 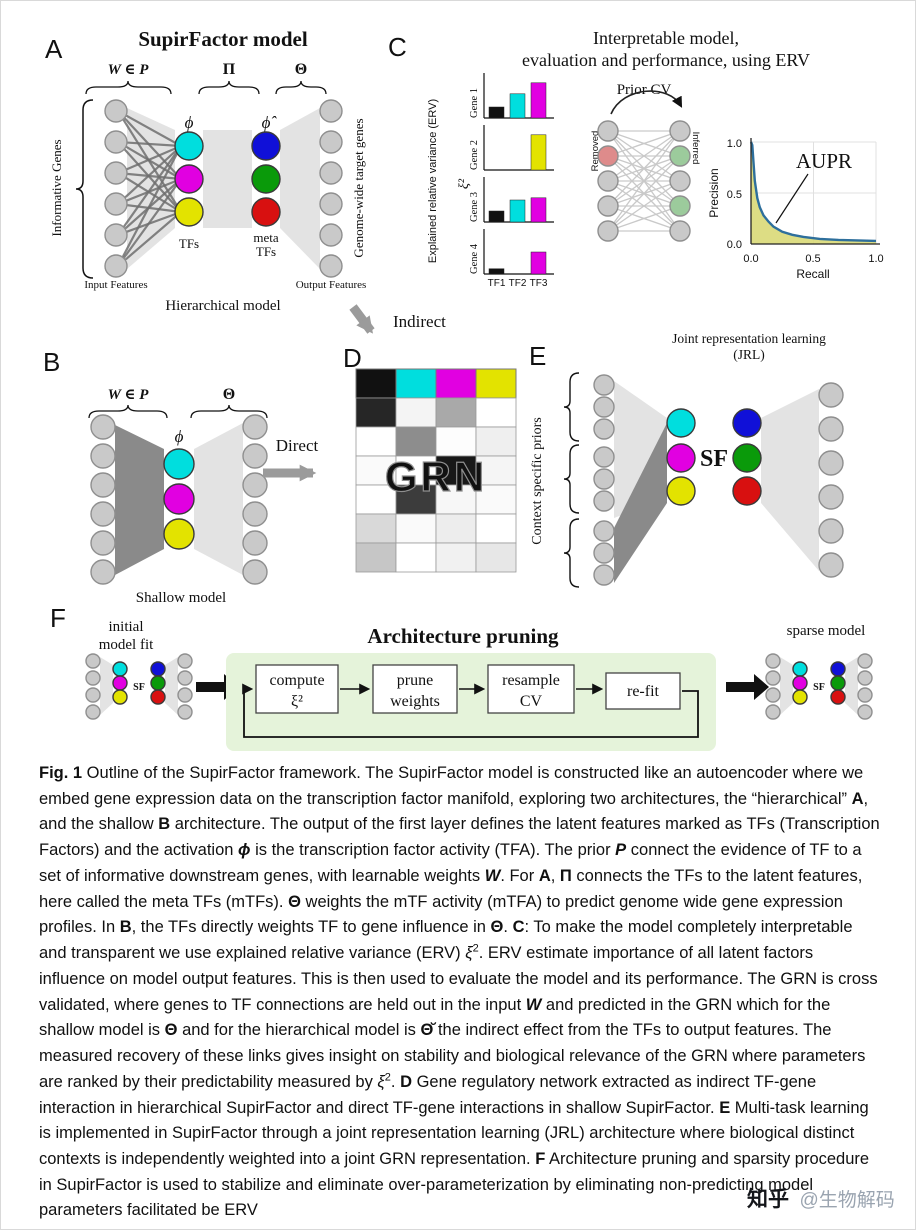 What do you see at coordinates (750, 259) in the screenshot?
I see `xtick-0: 0.0` at bounding box center [750, 259].